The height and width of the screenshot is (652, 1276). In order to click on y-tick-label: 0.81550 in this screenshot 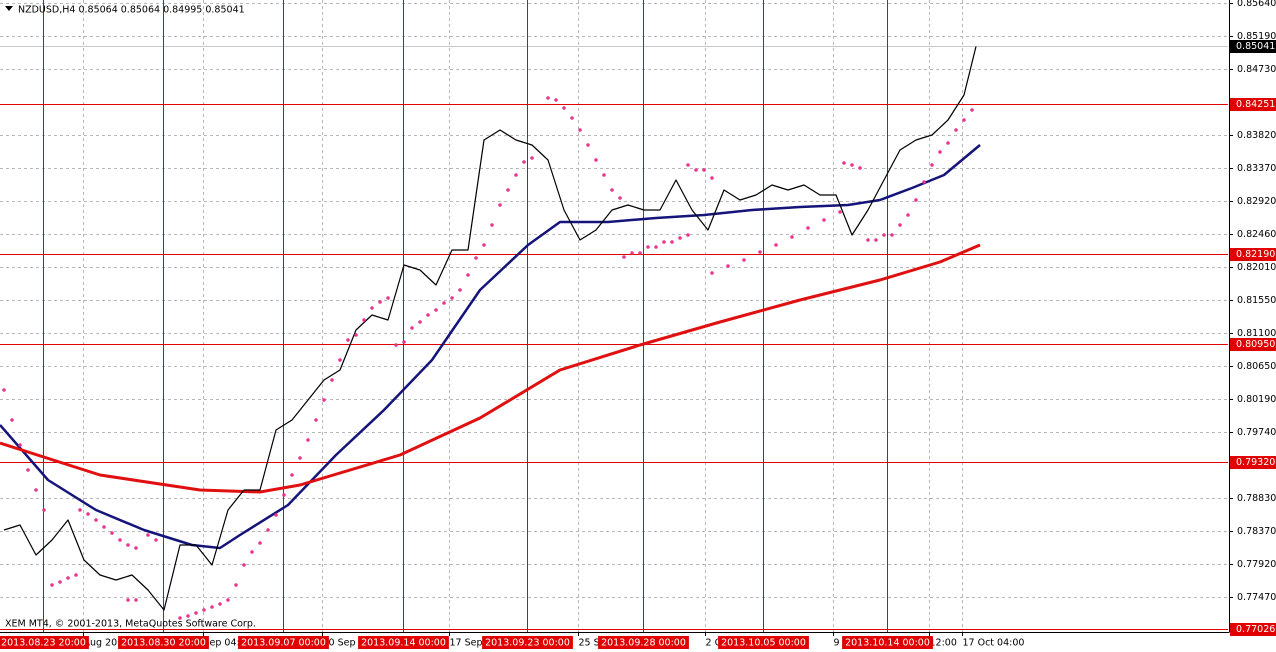, I will do `click(1256, 300)`.